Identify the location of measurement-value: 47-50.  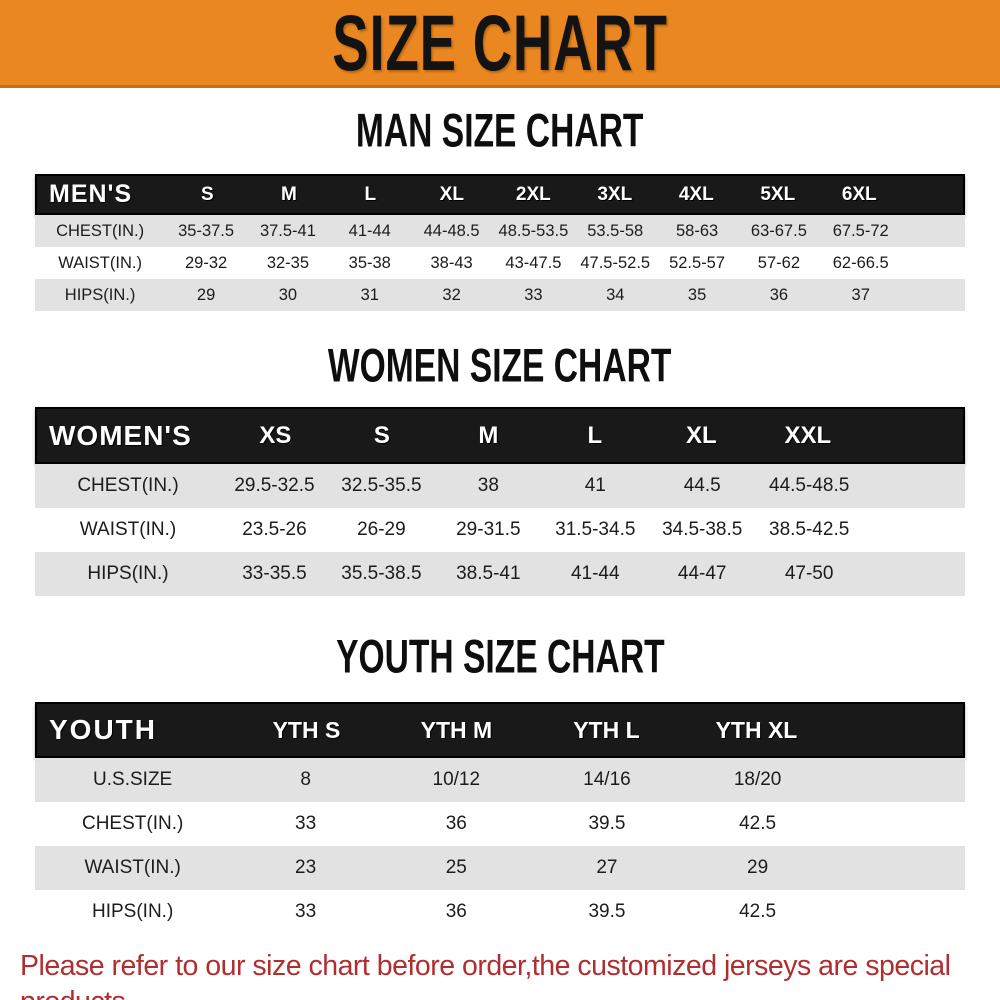
(809, 573).